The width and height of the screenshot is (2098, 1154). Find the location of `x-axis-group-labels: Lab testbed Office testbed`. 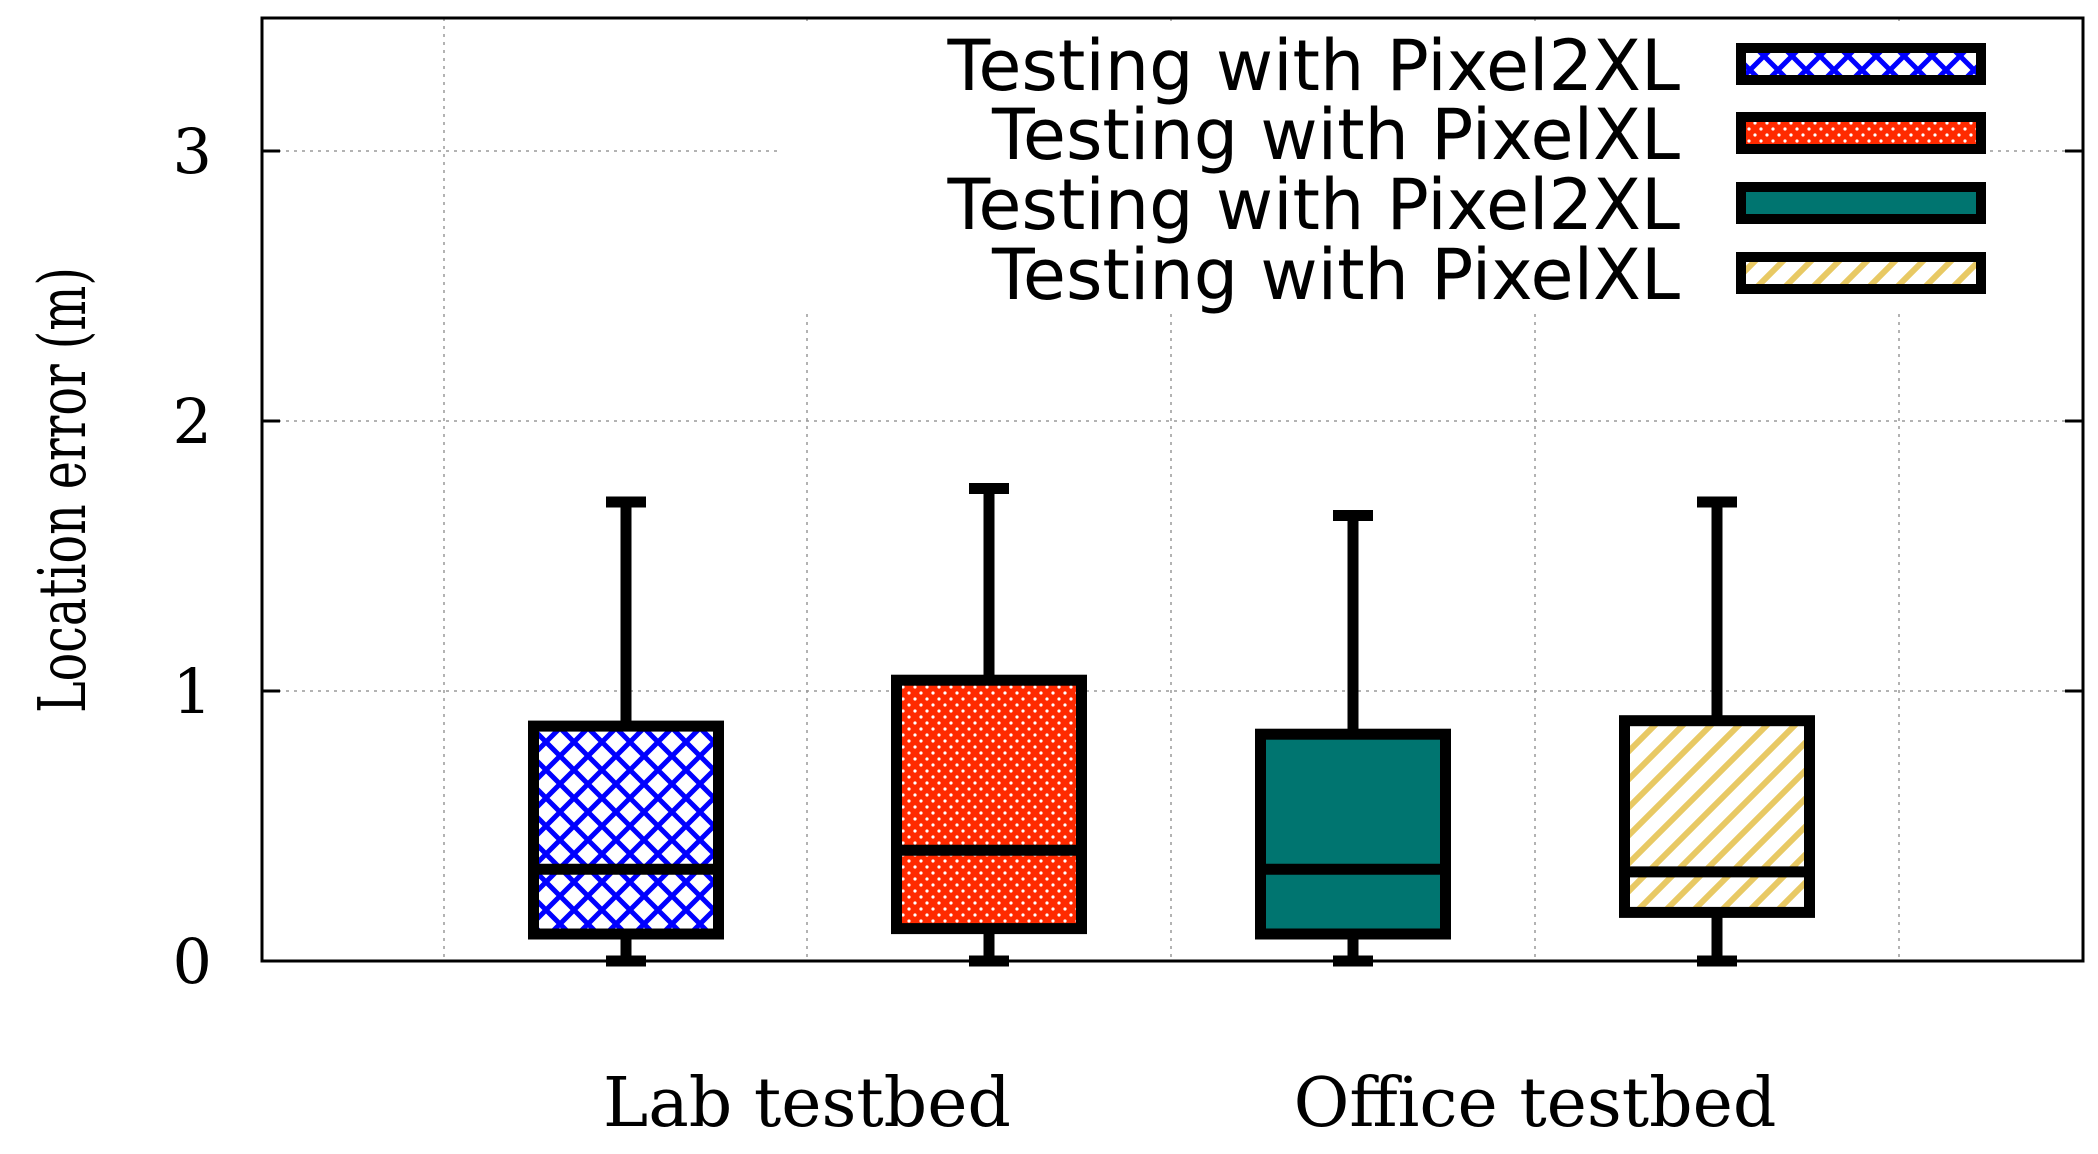

x-axis-group-labels: Lab testbed Office testbed is located at coordinates (1189, 1103).